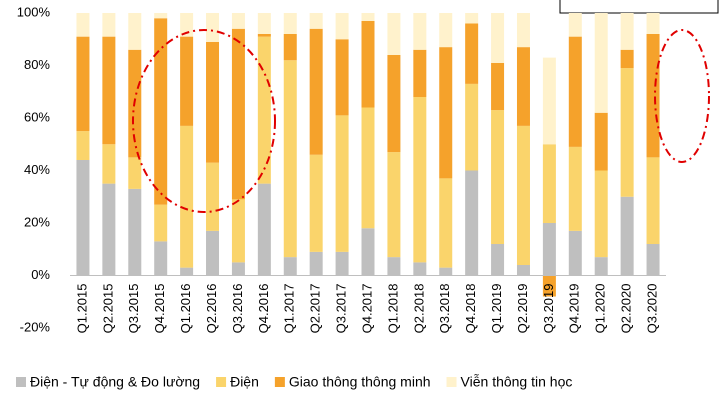  What do you see at coordinates (360, 382) in the screenshot?
I see `legend-label: Giao thông thông minh` at bounding box center [360, 382].